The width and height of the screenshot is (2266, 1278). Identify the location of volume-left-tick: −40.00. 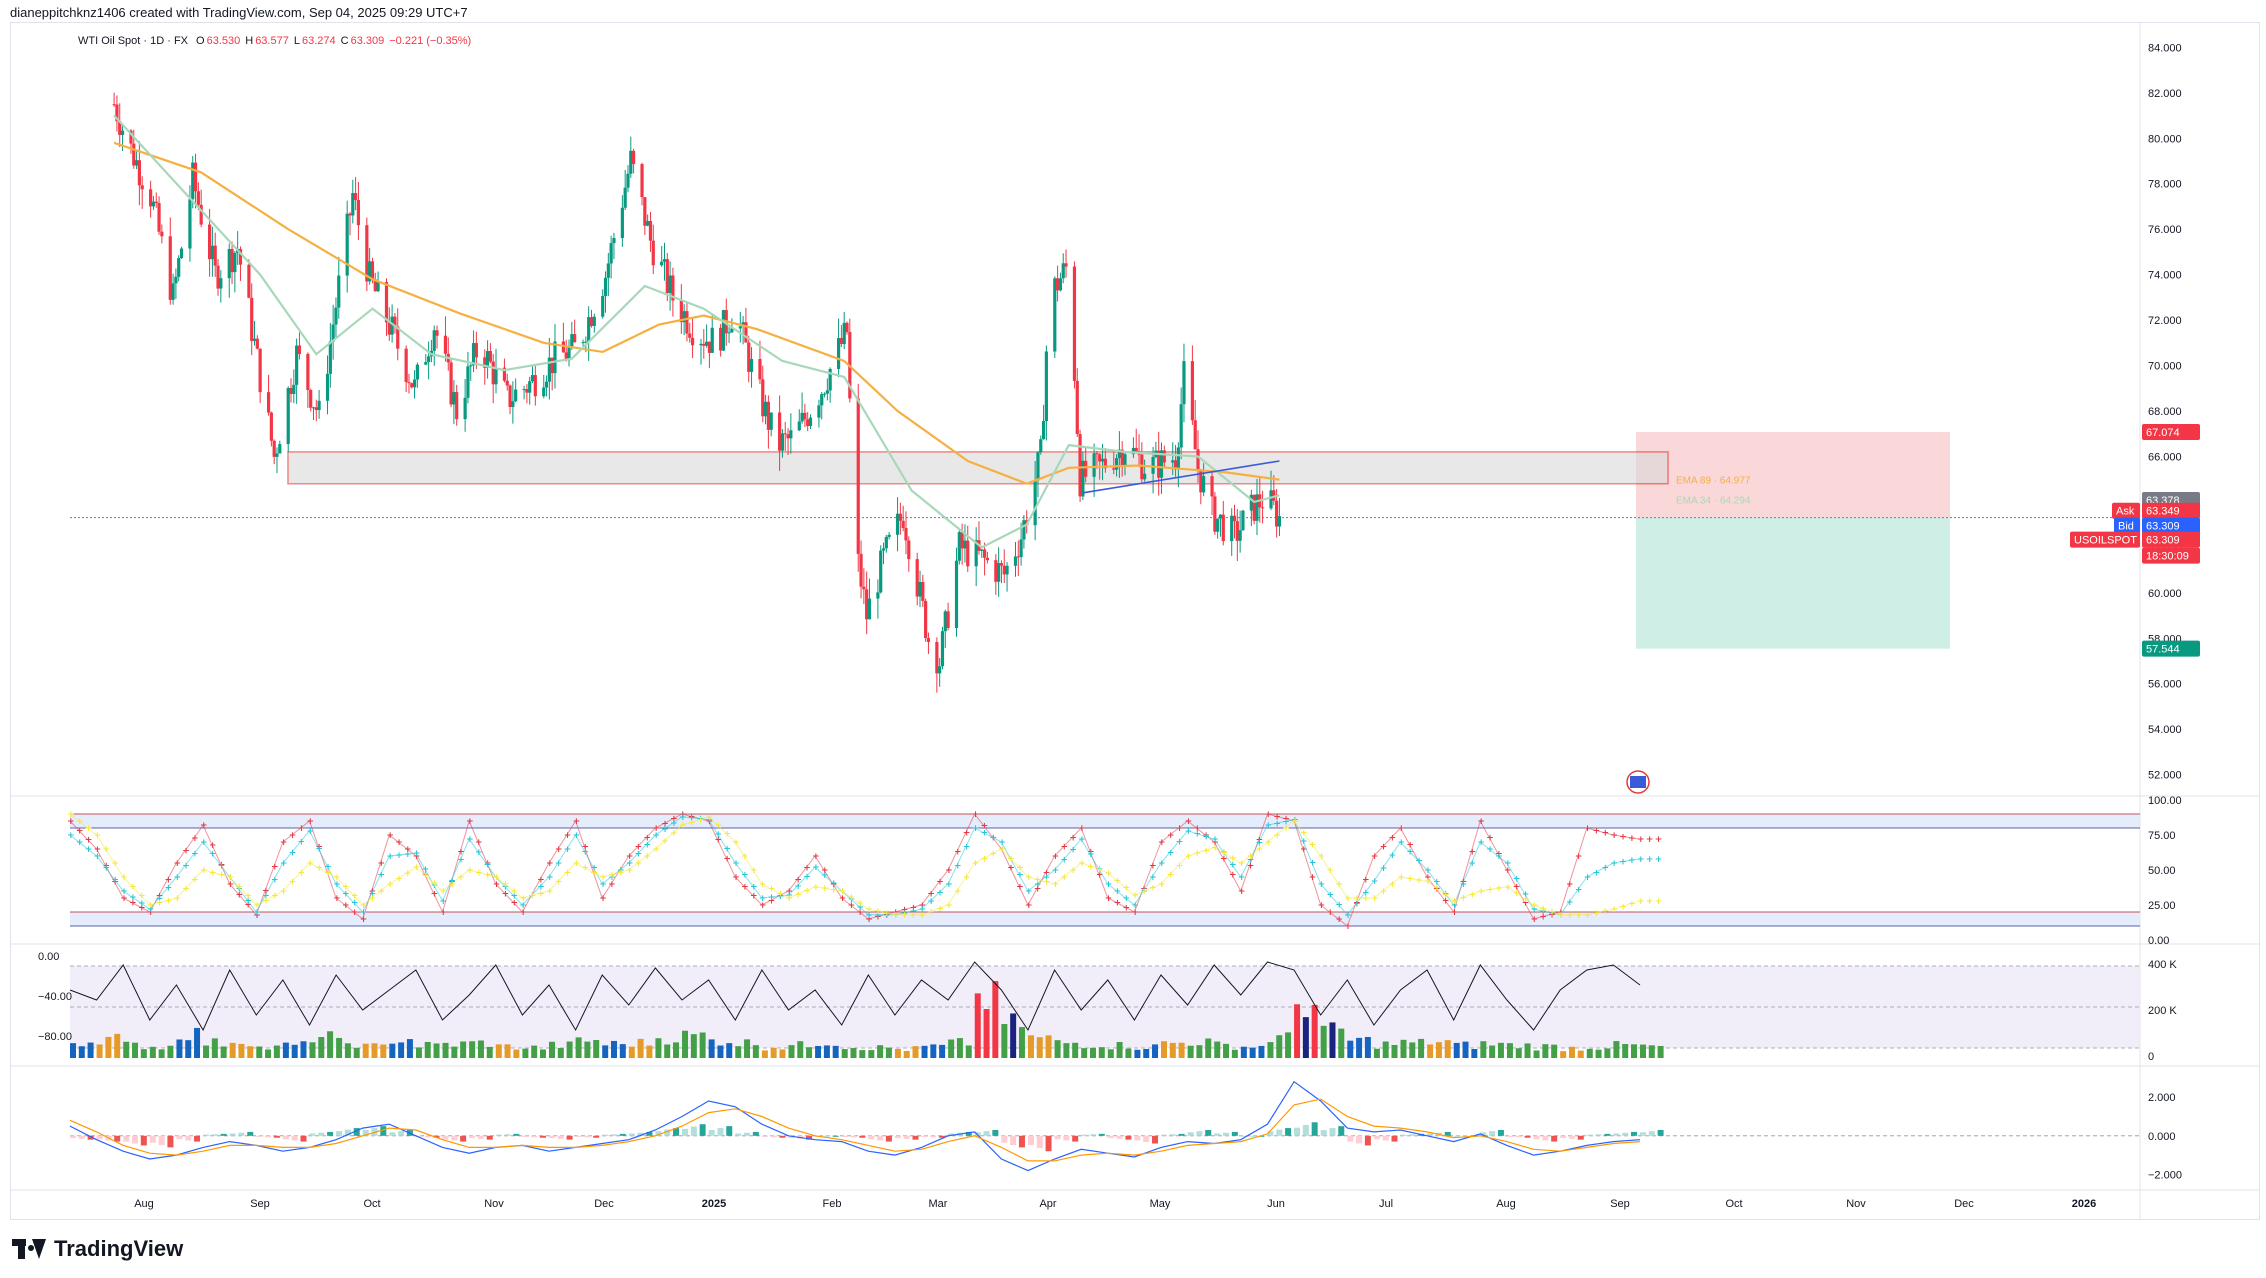
(55, 997).